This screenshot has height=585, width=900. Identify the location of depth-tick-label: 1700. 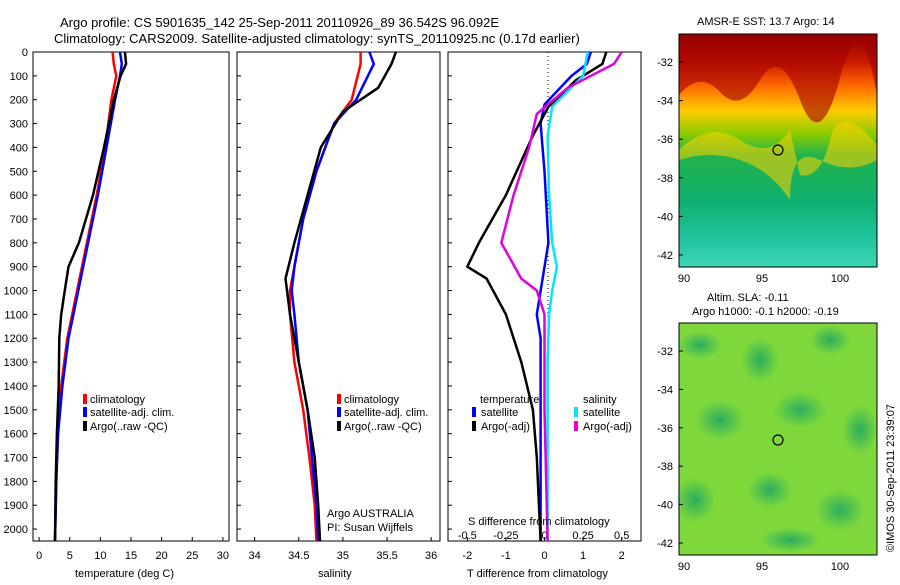
(16, 459).